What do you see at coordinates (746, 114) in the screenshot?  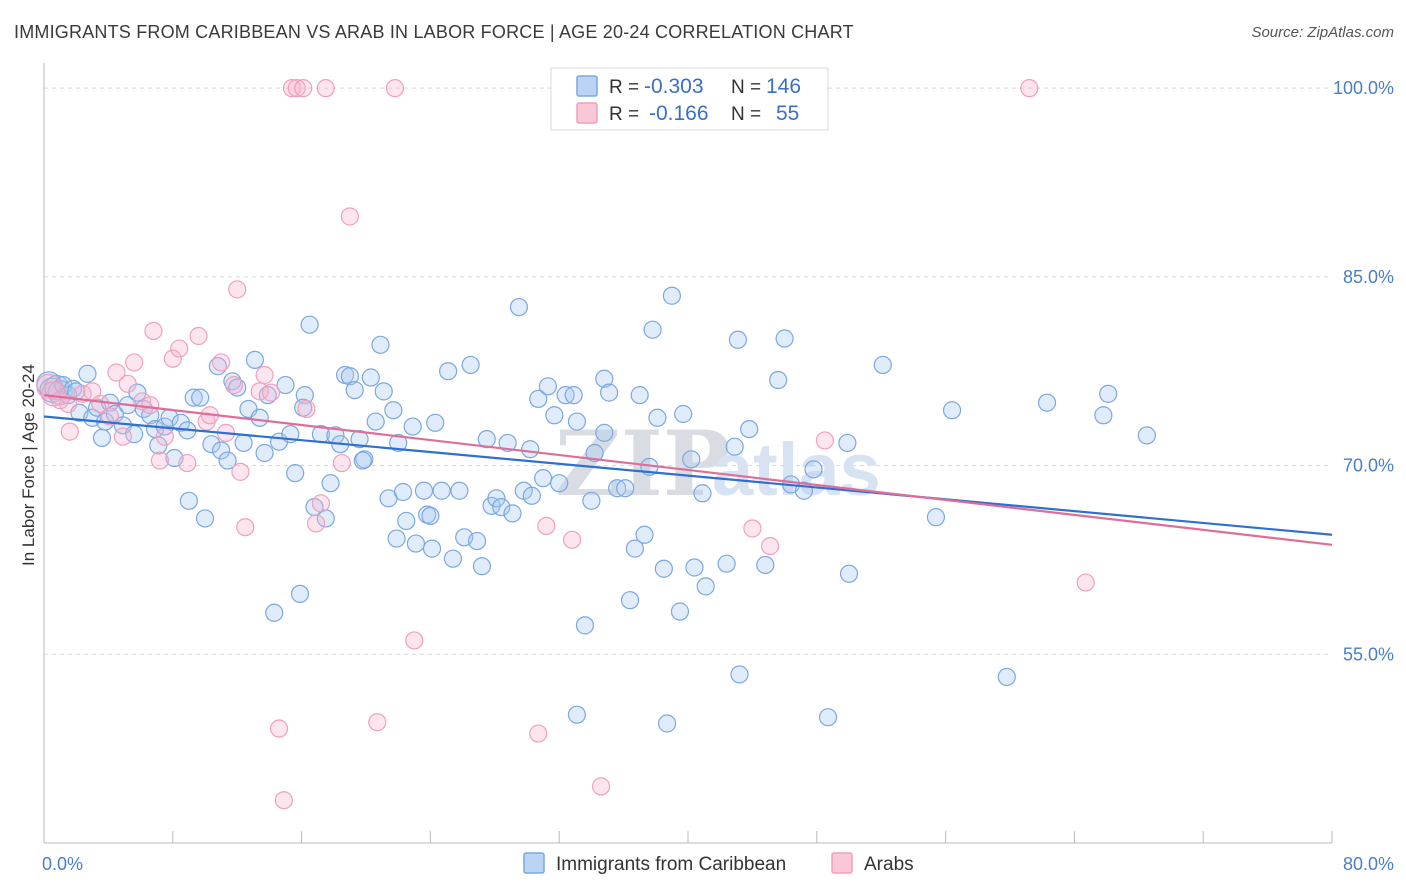 I see `legend-n-label-2: N =` at bounding box center [746, 114].